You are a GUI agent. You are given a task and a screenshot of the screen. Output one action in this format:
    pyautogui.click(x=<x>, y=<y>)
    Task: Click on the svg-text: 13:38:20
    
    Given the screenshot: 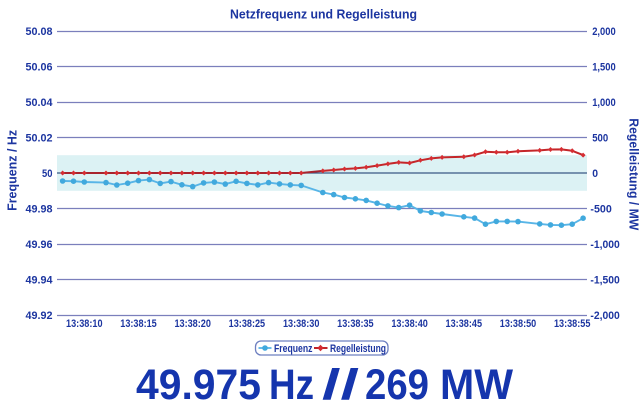 What is the action you would take?
    pyautogui.click(x=192, y=324)
    